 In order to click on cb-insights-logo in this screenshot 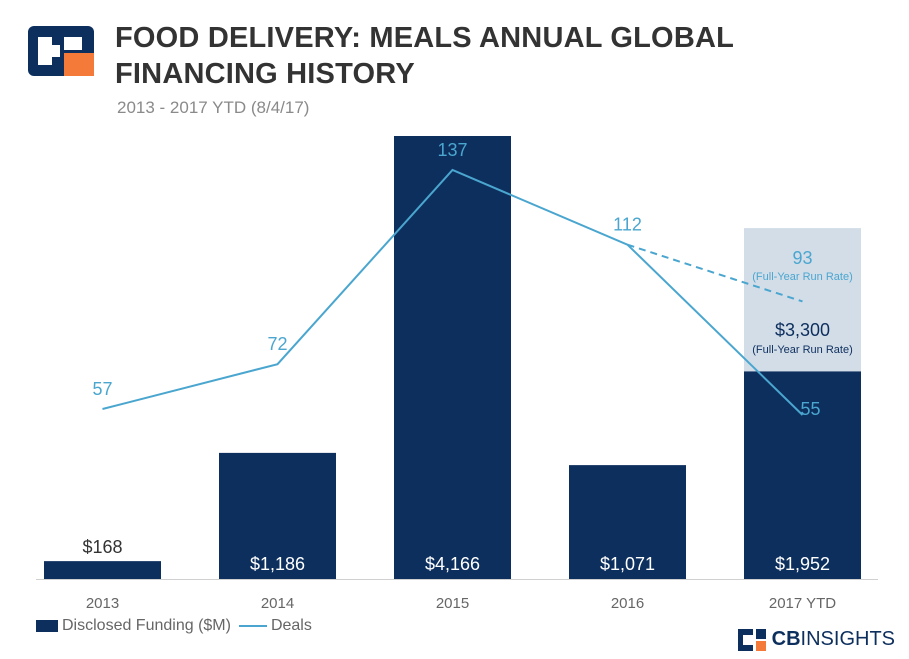, I will do `click(61, 51)`.